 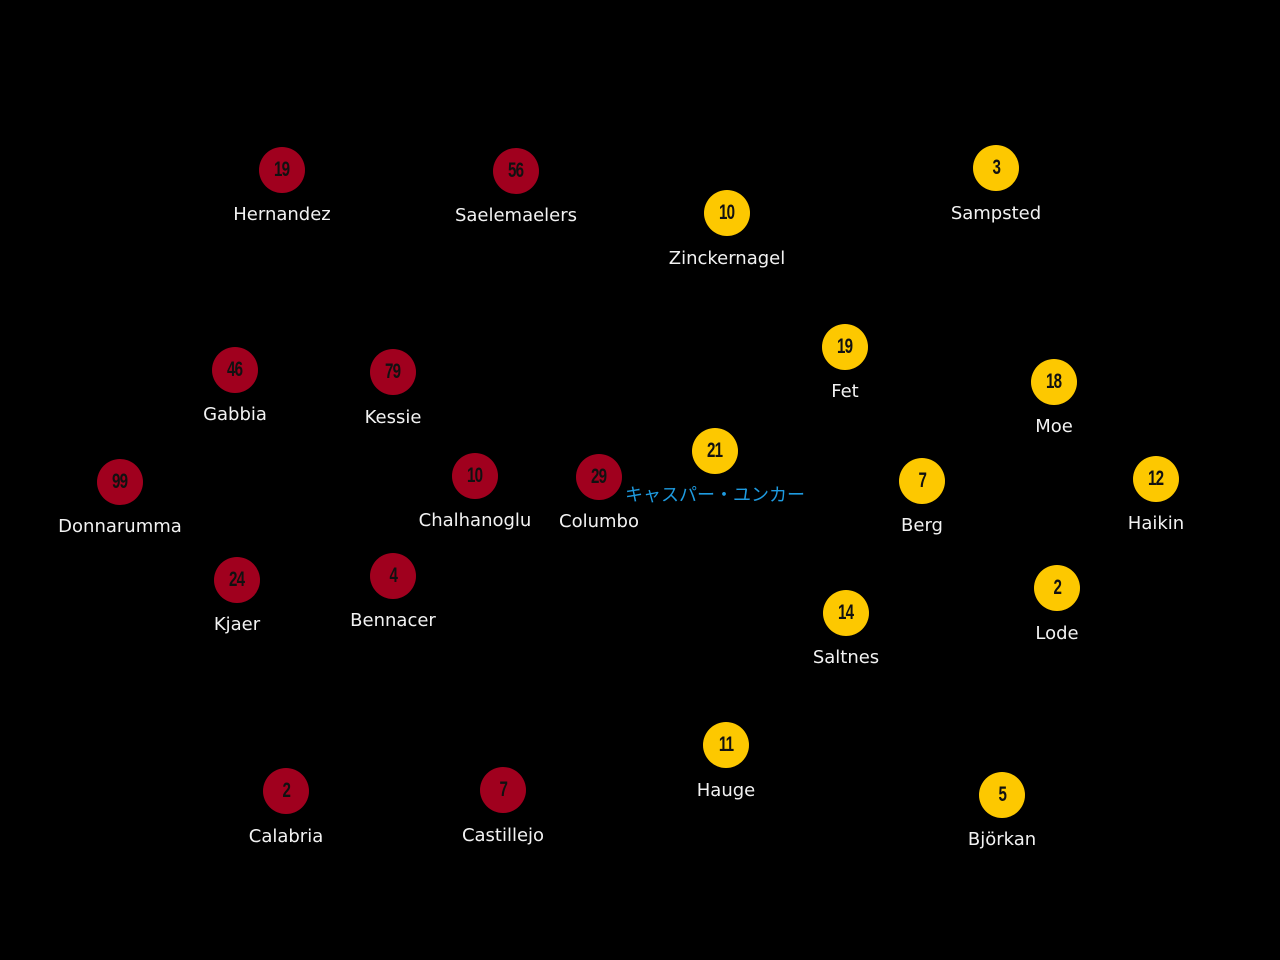 I want to click on player-number: 4, so click(x=393, y=575).